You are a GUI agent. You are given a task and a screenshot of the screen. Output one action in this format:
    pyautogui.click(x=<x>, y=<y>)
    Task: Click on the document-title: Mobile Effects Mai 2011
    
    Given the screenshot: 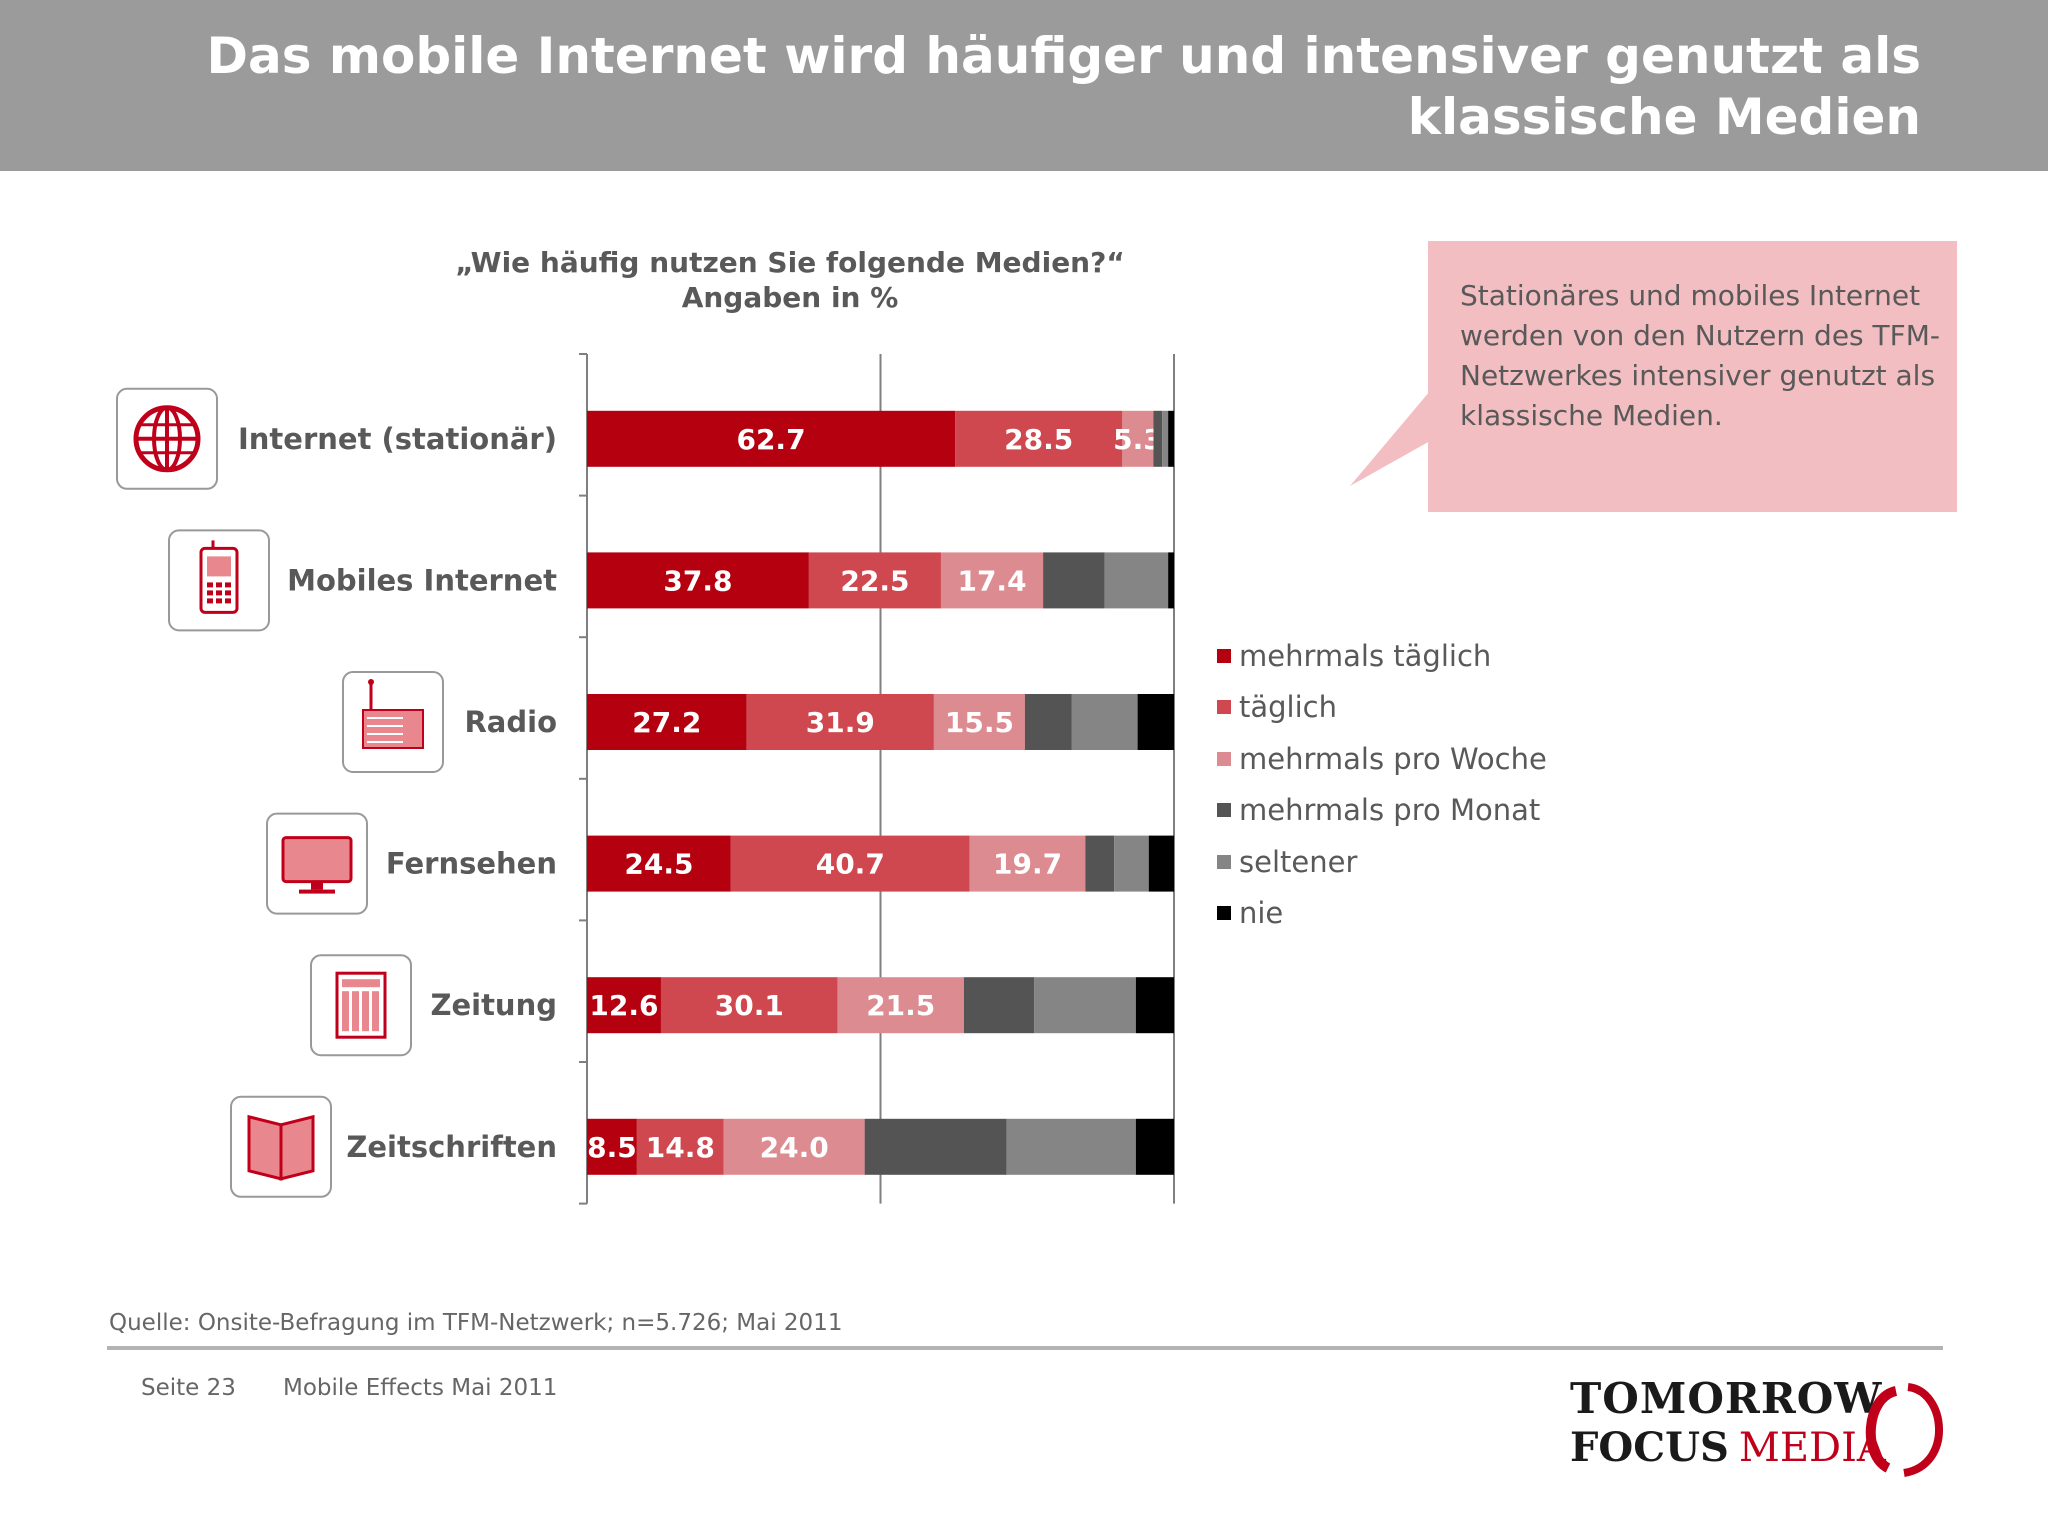 What is the action you would take?
    pyautogui.click(x=420, y=1388)
    